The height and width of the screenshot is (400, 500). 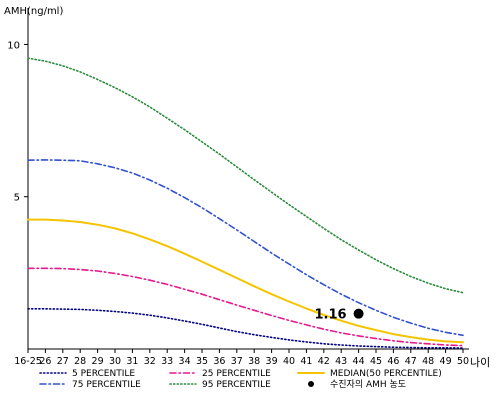 What do you see at coordinates (103, 374) in the screenshot?
I see `legend-label: 5 PERCENTILE` at bounding box center [103, 374].